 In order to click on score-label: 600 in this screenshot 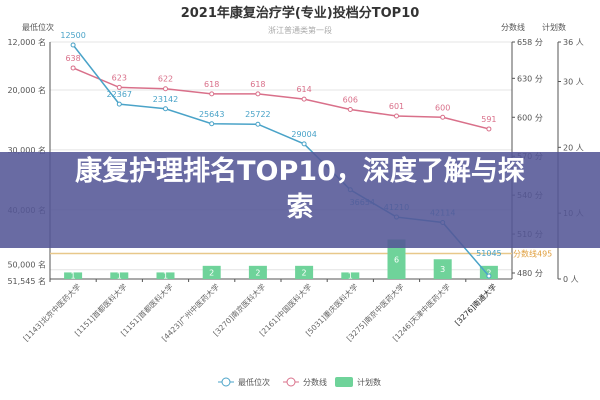, I will do `click(442, 107)`.